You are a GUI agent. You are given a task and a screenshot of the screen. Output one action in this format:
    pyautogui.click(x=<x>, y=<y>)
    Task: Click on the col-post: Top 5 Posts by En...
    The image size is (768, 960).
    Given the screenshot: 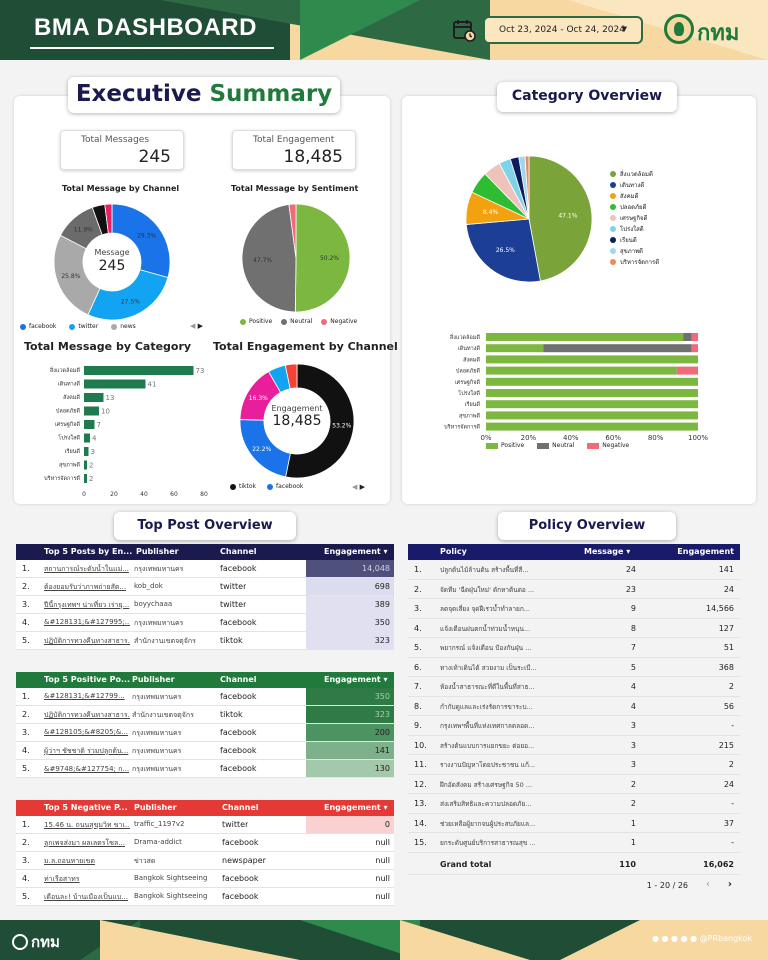 What is the action you would take?
    pyautogui.click(x=88, y=551)
    